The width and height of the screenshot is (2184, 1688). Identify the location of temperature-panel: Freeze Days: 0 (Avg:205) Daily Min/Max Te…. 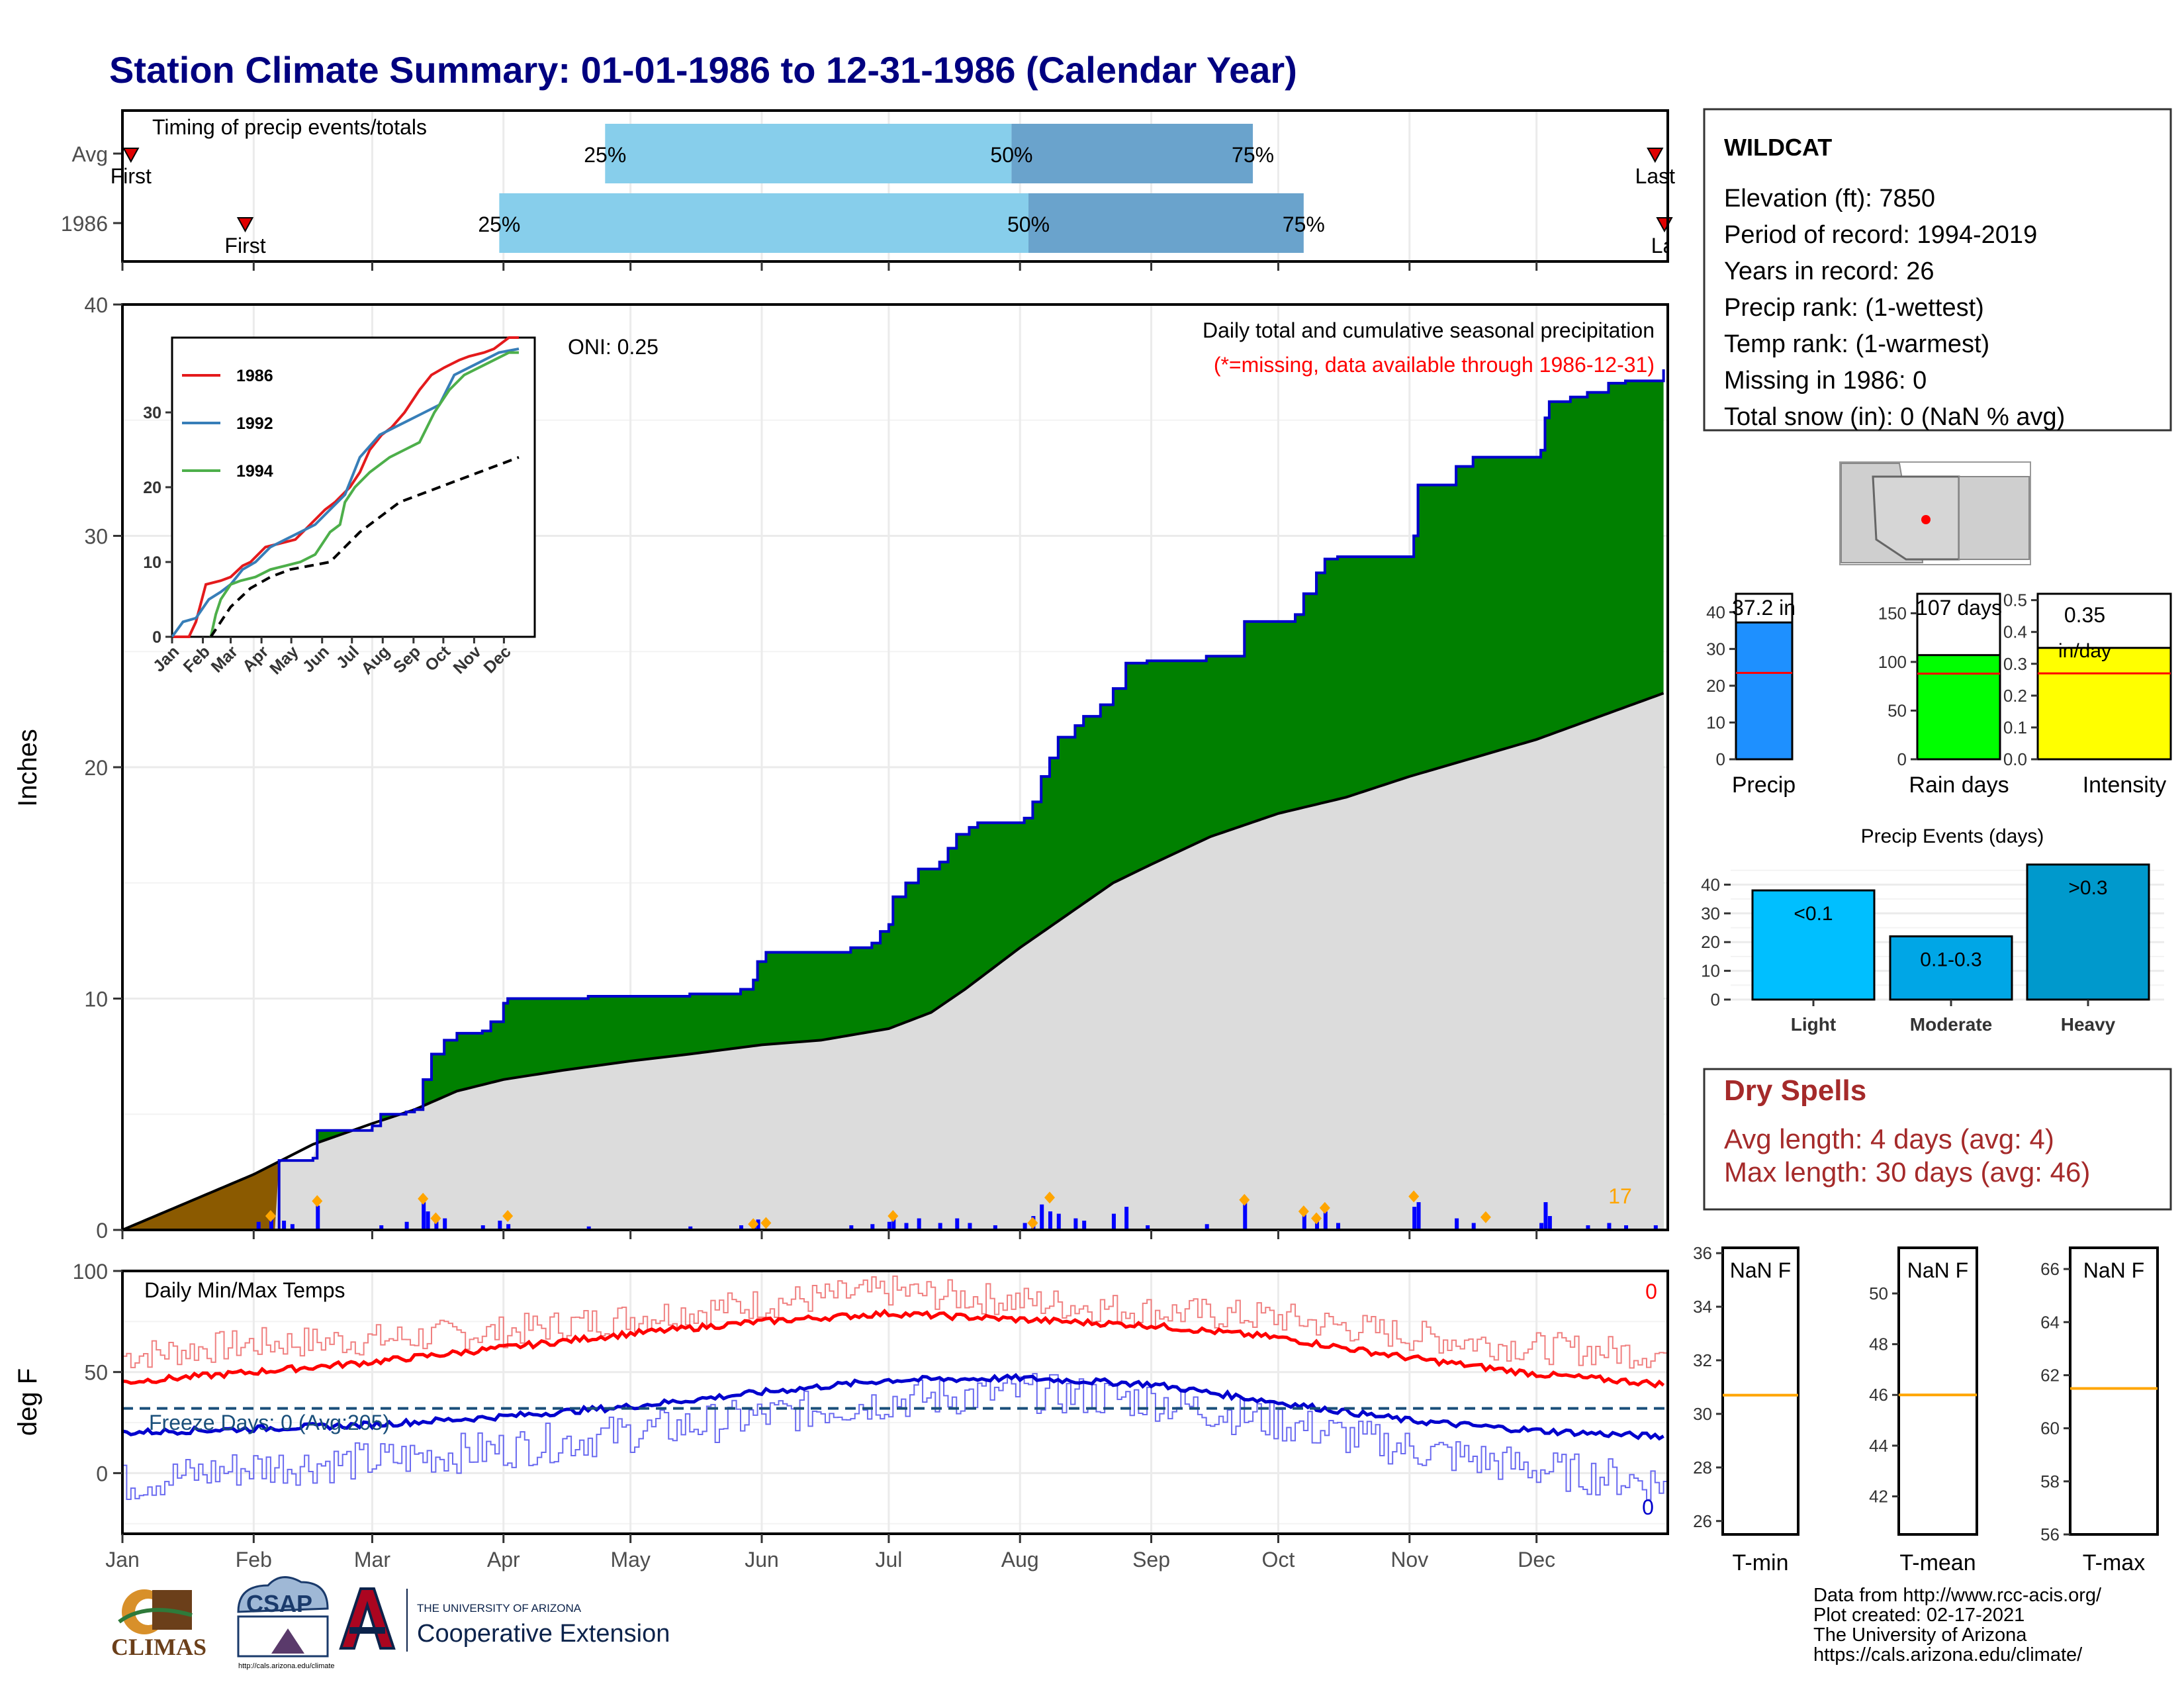
(841, 1415).